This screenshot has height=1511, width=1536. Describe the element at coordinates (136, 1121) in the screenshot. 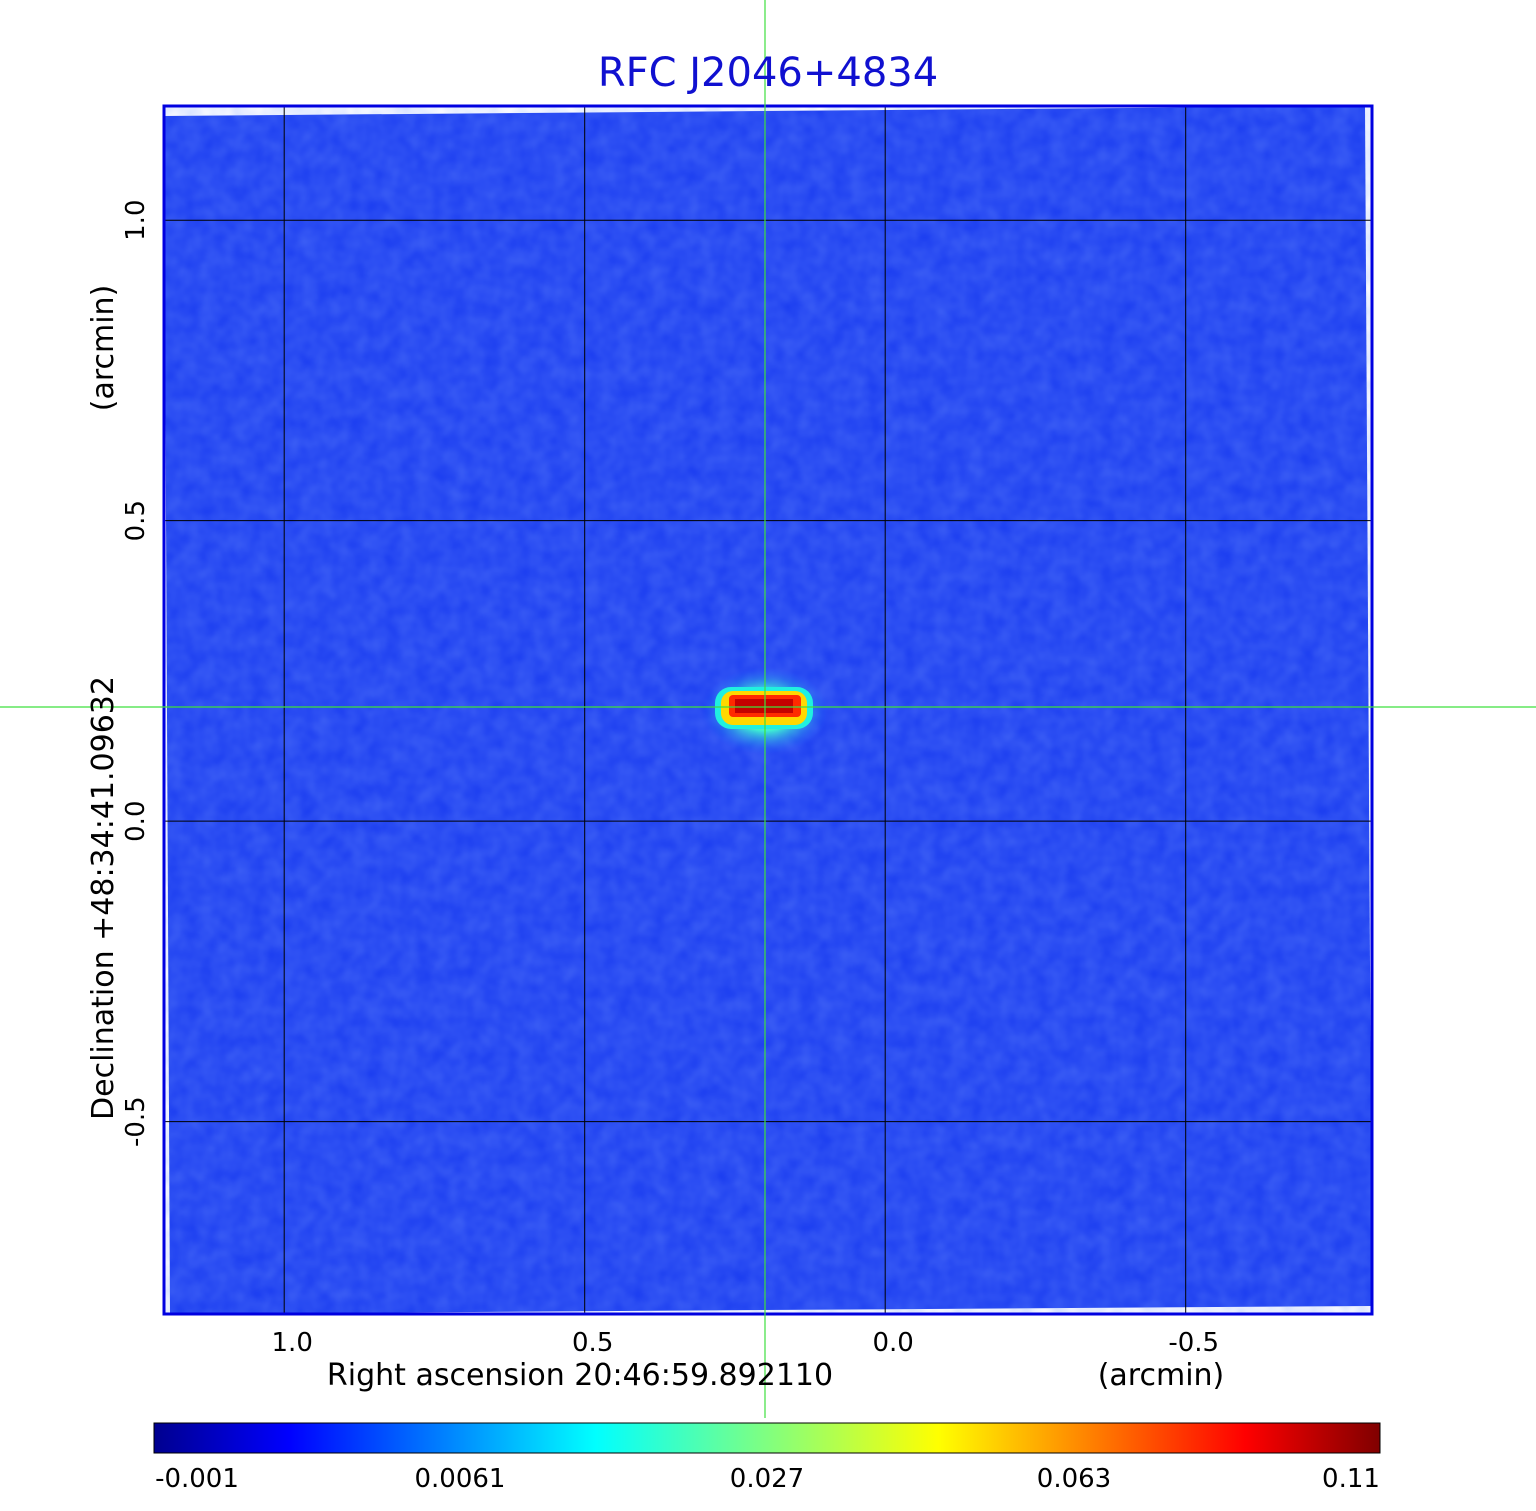

I see `y-tick-label-3: -0.5` at that location.